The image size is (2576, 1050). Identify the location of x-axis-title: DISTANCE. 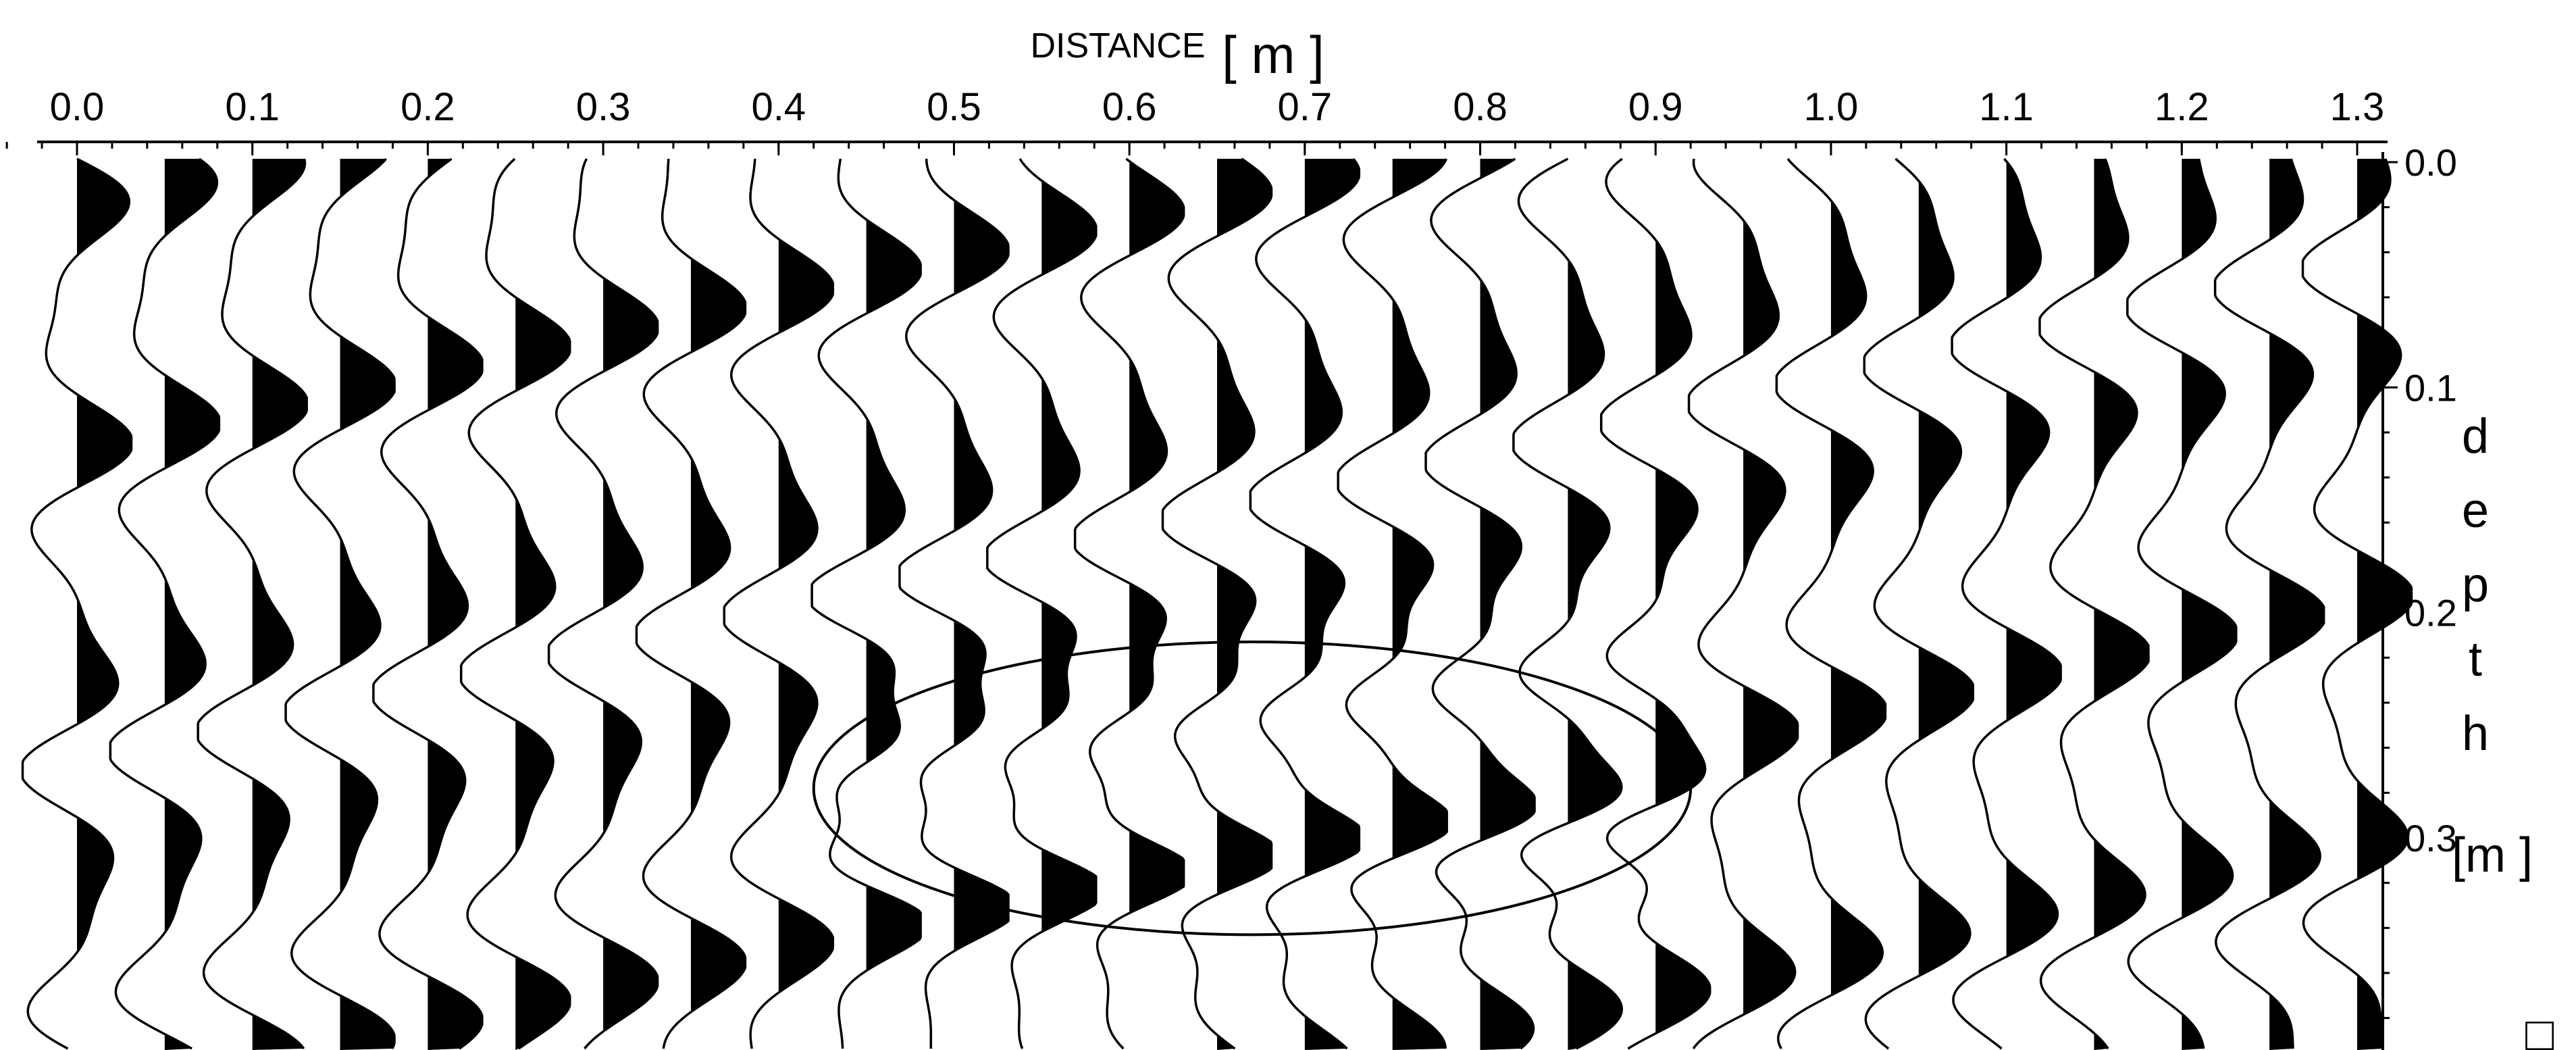
(1117, 46).